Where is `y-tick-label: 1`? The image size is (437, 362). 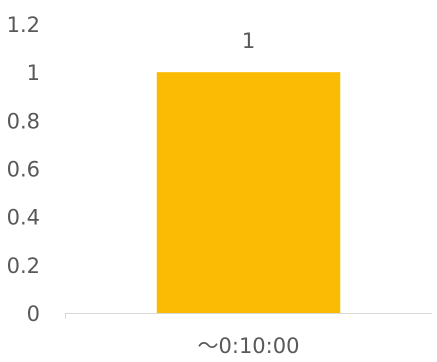 y-tick-label: 1 is located at coordinates (33, 73).